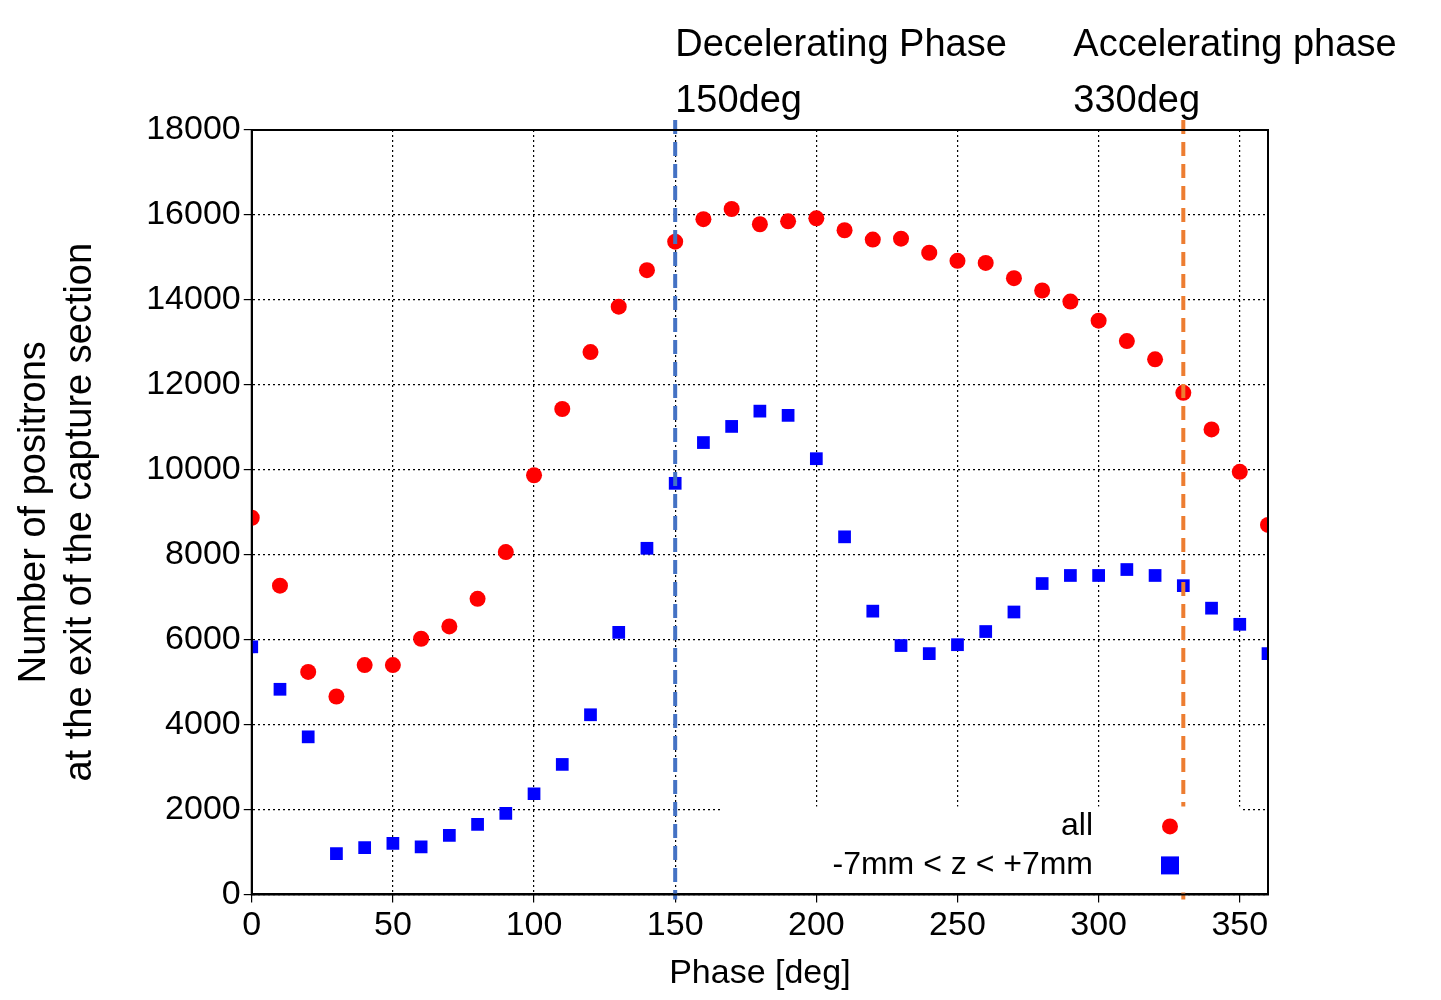  I want to click on y-tick-label: 10000, so click(193, 467).